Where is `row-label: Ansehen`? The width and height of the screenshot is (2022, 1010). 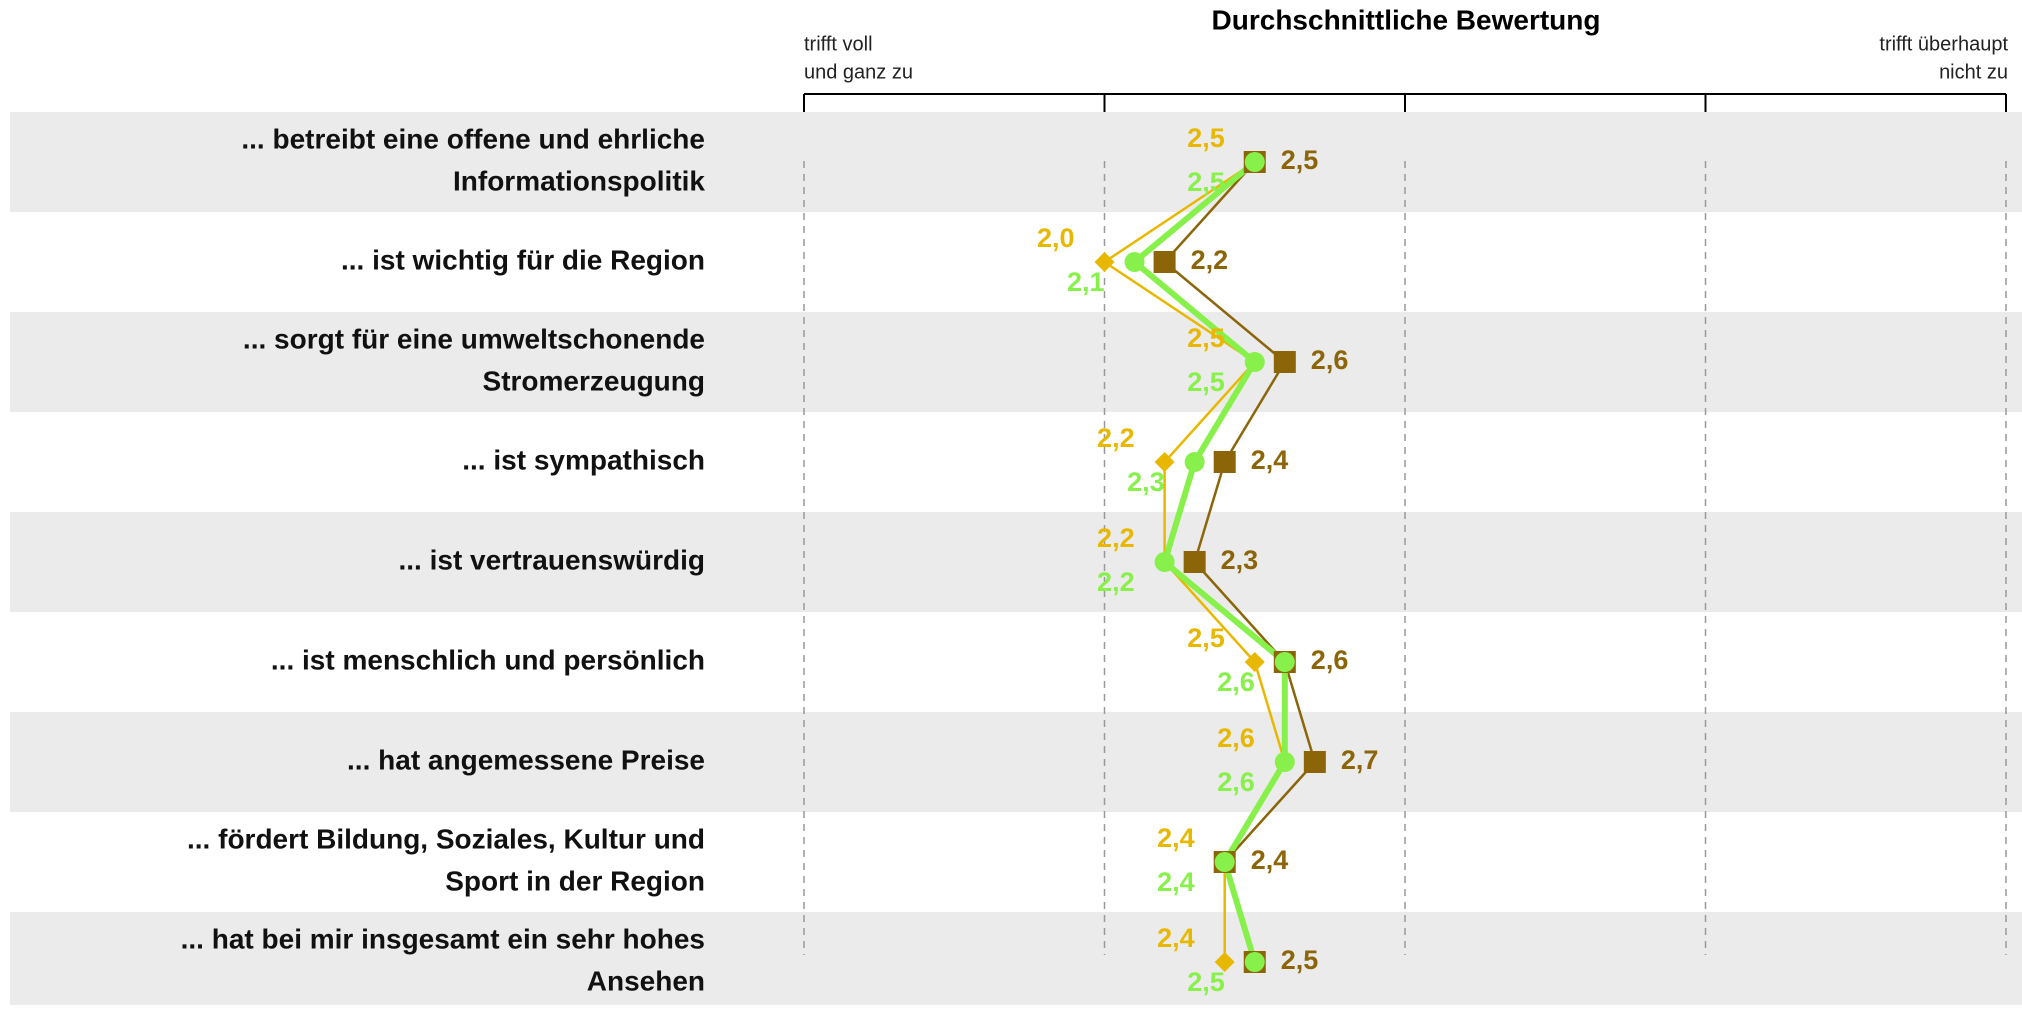
row-label: Ansehen is located at coordinates (646, 980).